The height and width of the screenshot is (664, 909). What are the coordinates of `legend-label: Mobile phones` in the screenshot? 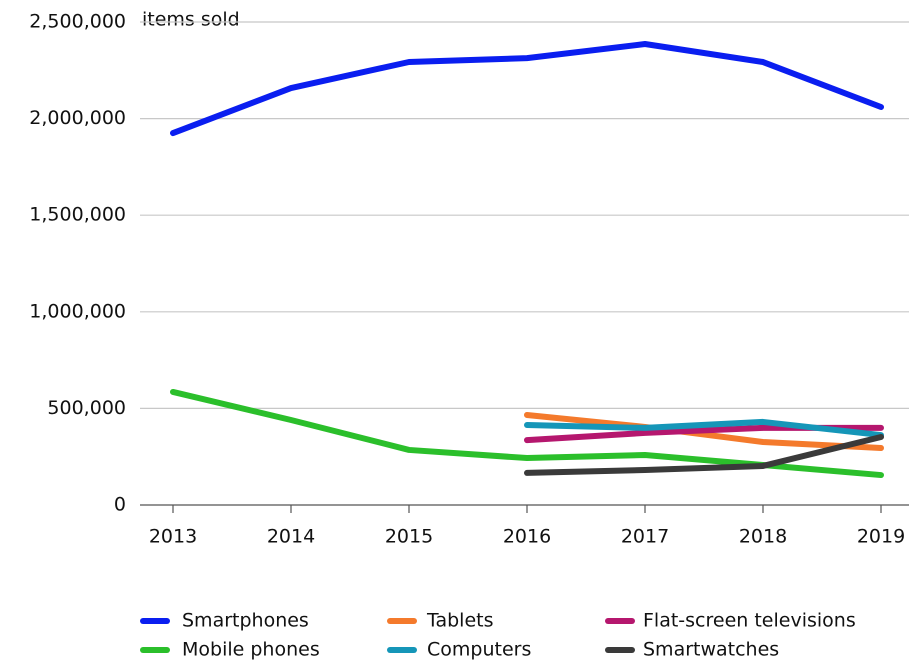 It's located at (251, 650).